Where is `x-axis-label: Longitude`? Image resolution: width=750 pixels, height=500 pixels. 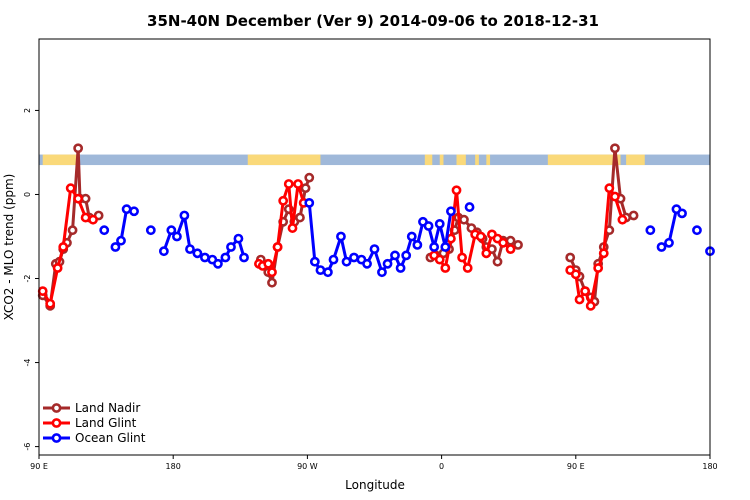
x-axis-label: Longitude is located at coordinates (375, 485).